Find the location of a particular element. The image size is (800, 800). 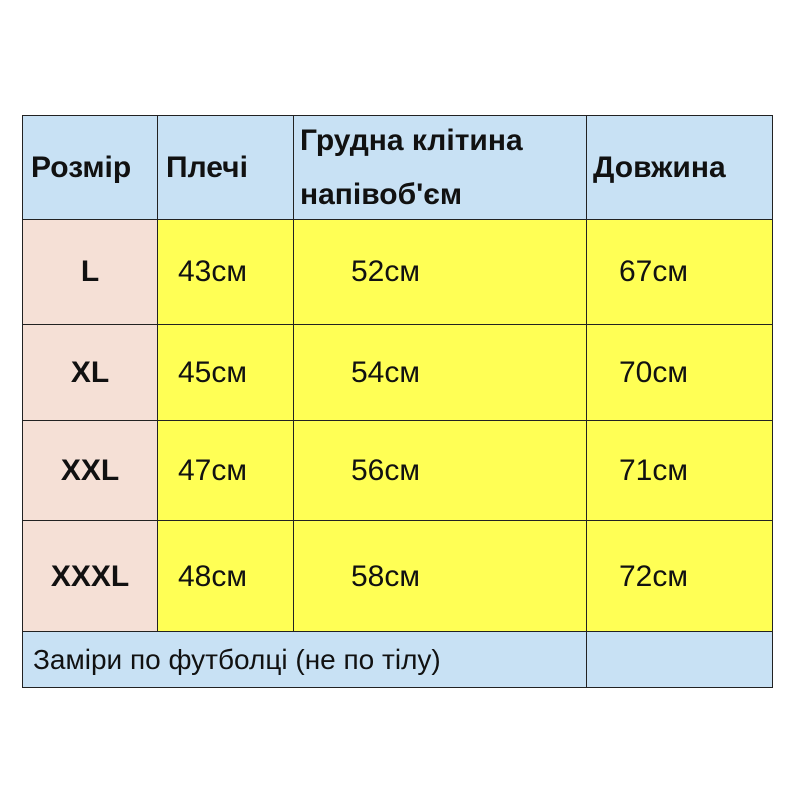

shoulders-value: 47см is located at coordinates (212, 470).